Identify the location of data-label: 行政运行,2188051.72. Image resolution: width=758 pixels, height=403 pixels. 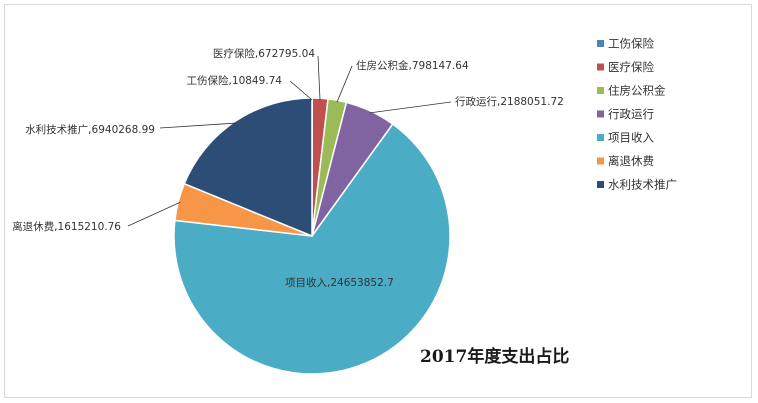
(509, 101).